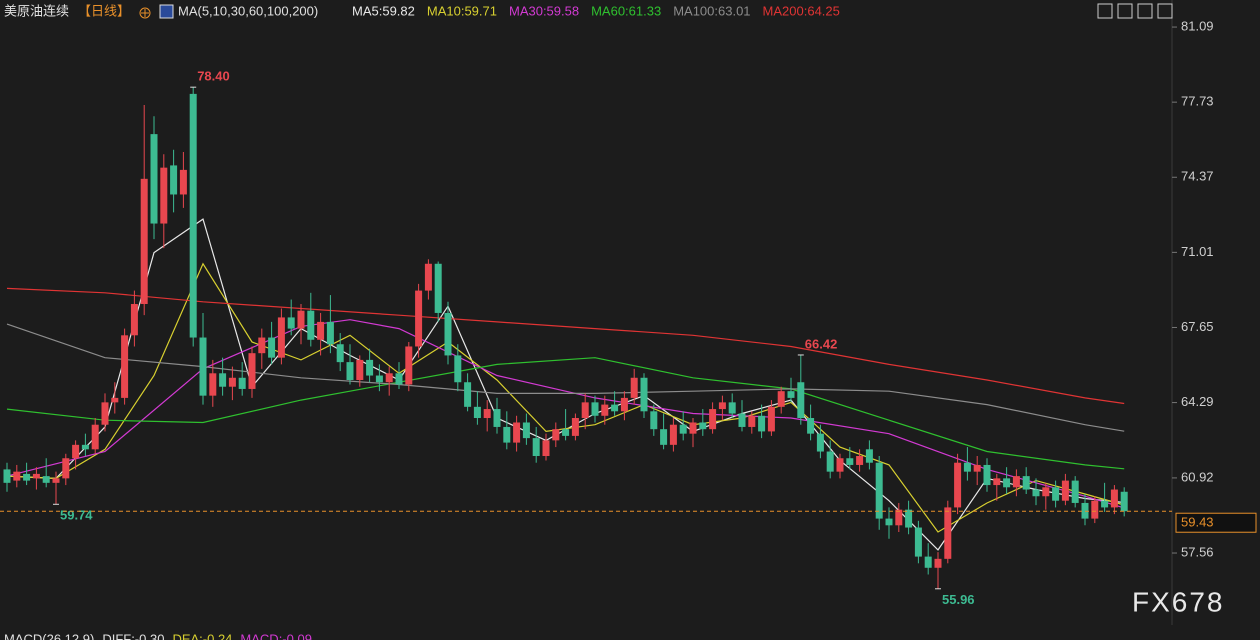 The width and height of the screenshot is (1260, 640). I want to click on chart-title: 美原油连续, so click(36, 10).